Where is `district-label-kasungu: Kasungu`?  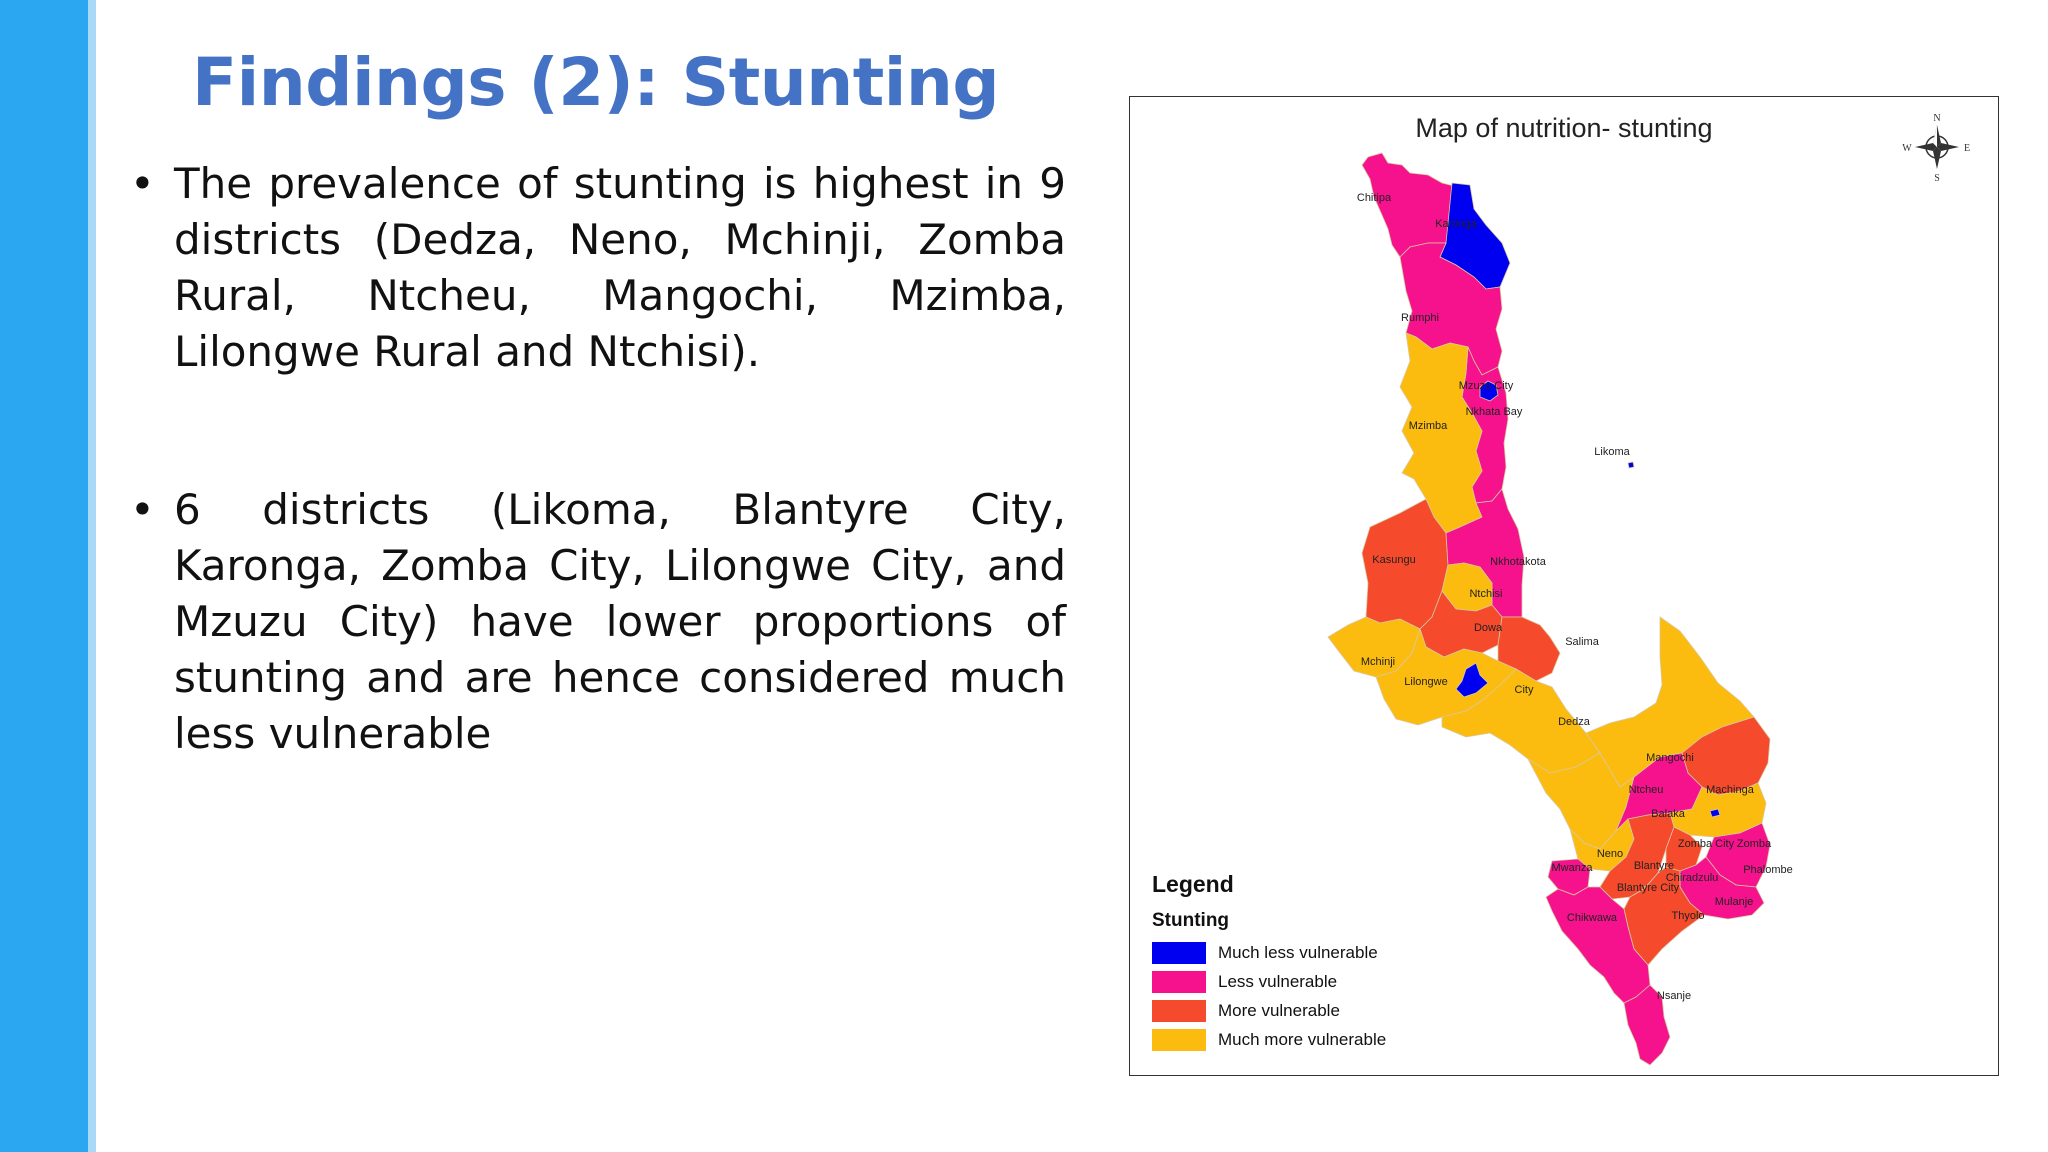 district-label-kasungu: Kasungu is located at coordinates (1393, 560).